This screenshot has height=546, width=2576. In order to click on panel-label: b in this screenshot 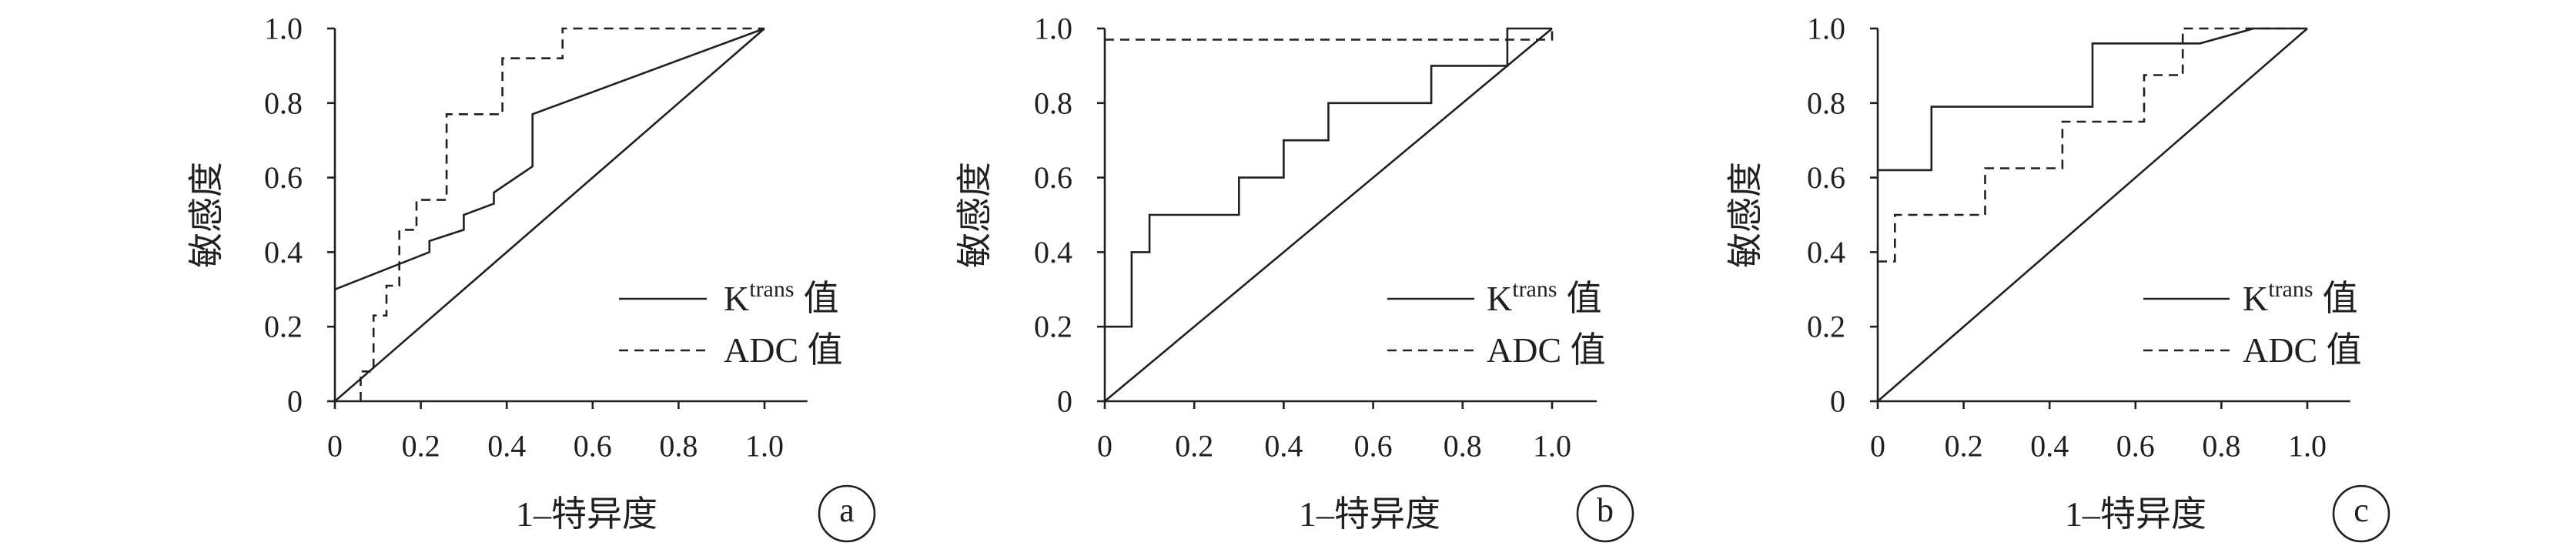, I will do `click(1606, 510)`.